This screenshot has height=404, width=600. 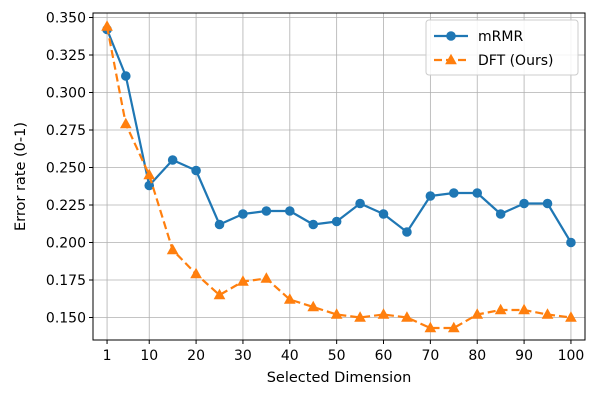 I want to click on y-tick-label: 0.250, so click(x=66, y=169).